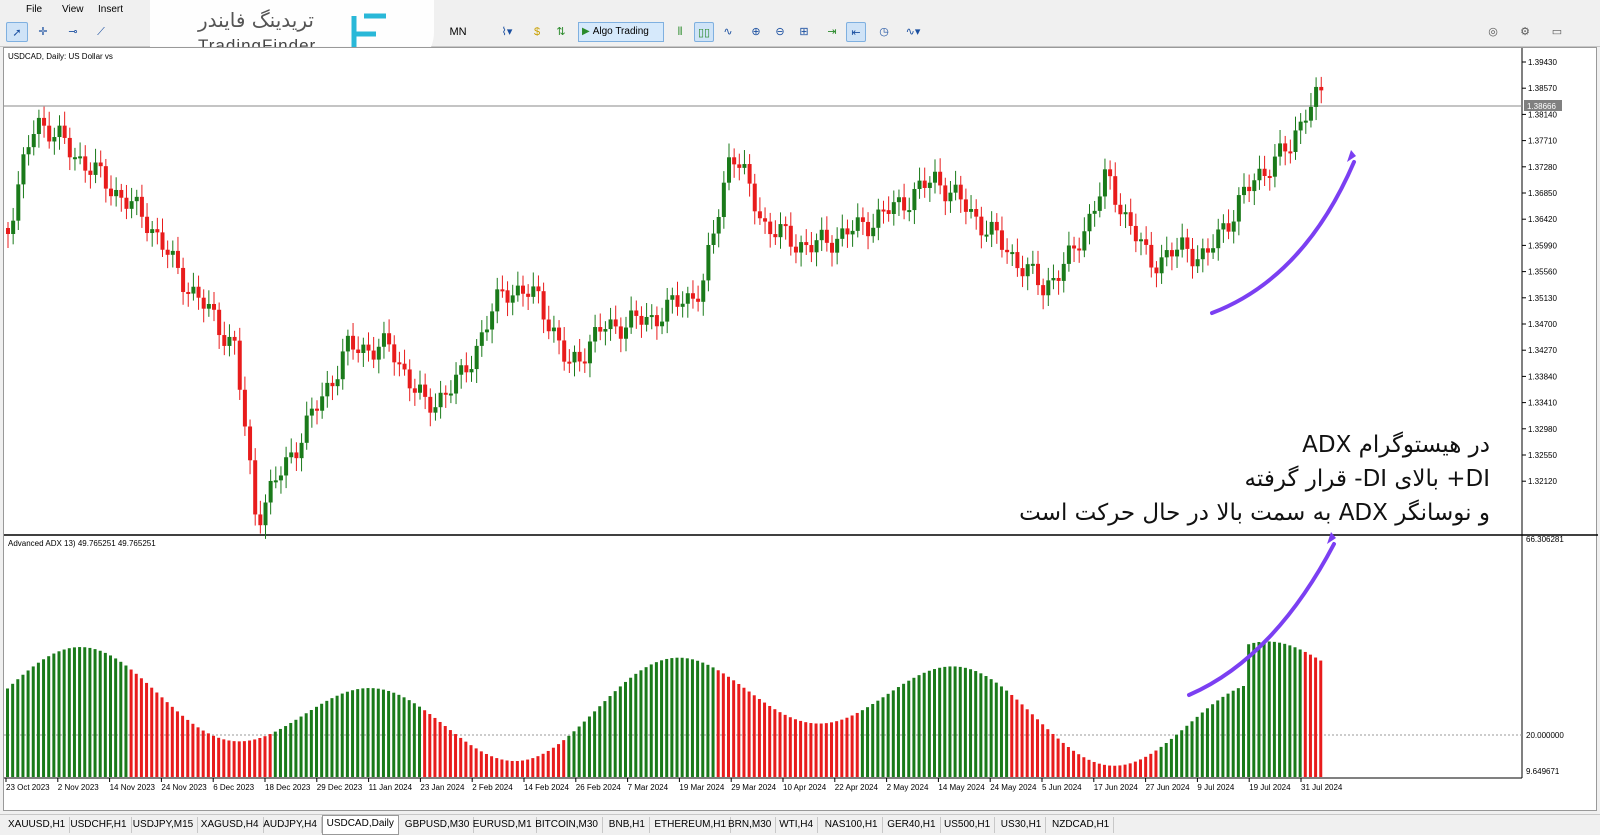 The image size is (1600, 835). Describe the element at coordinates (82, 543) in the screenshot. I see `indicator-info: Advanced ADX 13) 49.765251 49.765251` at that location.